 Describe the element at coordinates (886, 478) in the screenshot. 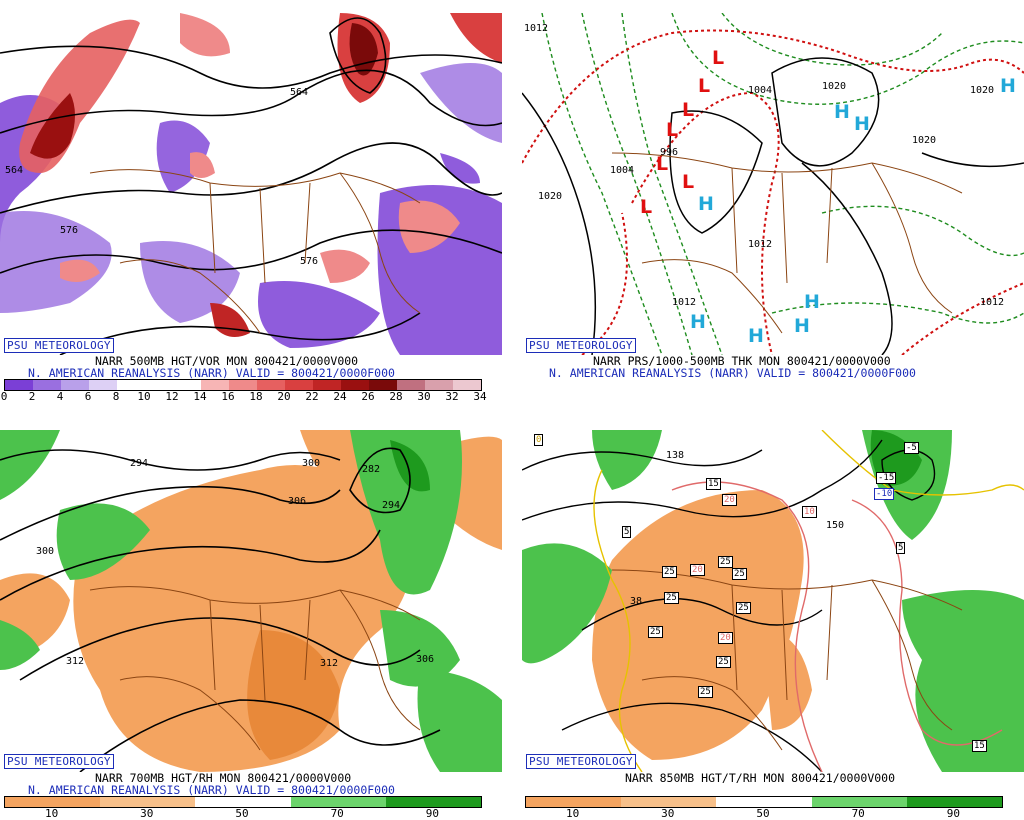

I see `temperature-label: -15` at that location.